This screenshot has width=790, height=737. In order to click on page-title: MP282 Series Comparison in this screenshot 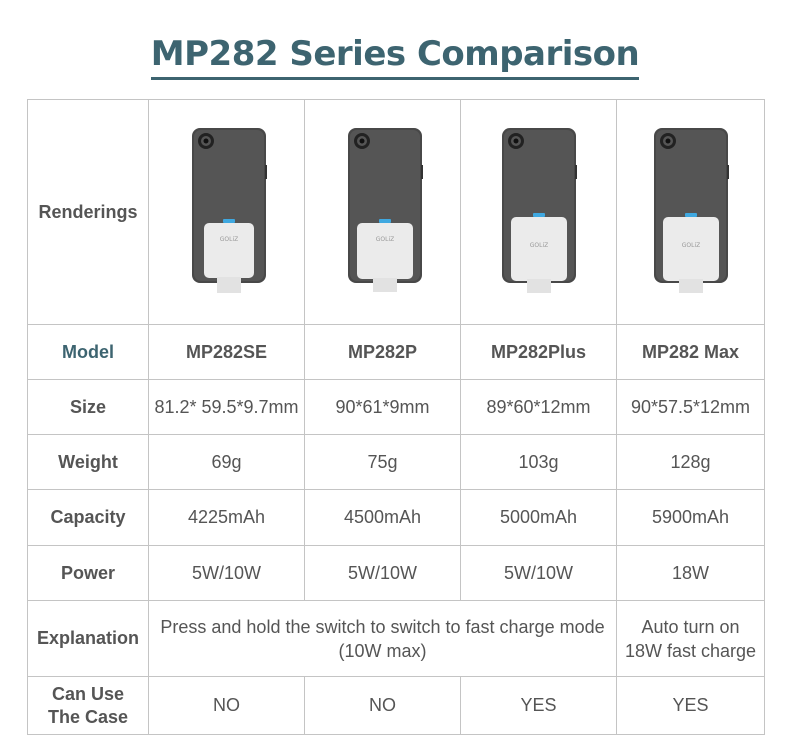, I will do `click(395, 56)`.